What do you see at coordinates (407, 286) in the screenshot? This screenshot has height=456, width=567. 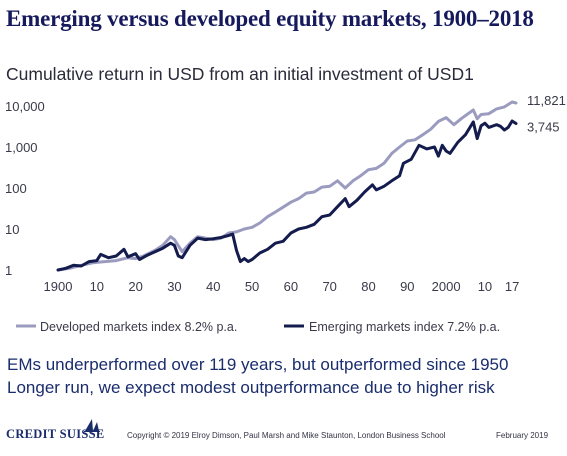 I see `x-tick-label: 90` at bounding box center [407, 286].